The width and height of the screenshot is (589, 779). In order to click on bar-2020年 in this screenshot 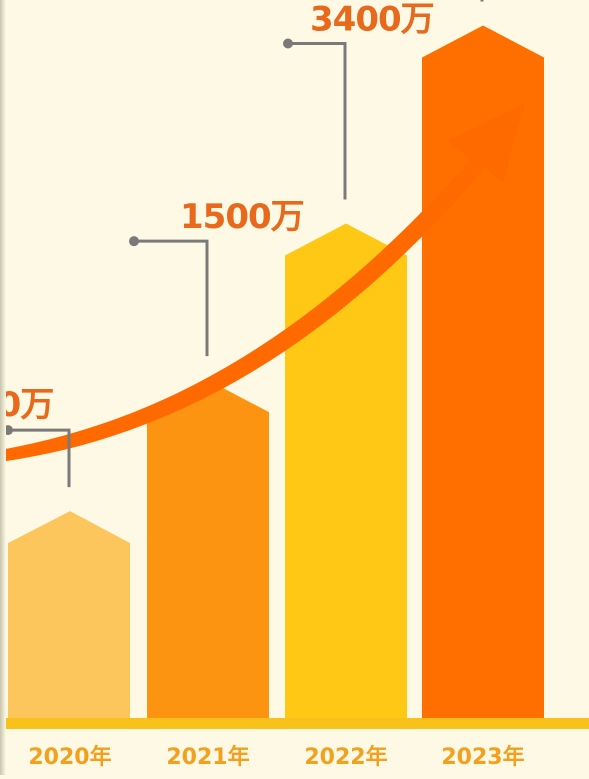, I will do `click(69, 615)`.